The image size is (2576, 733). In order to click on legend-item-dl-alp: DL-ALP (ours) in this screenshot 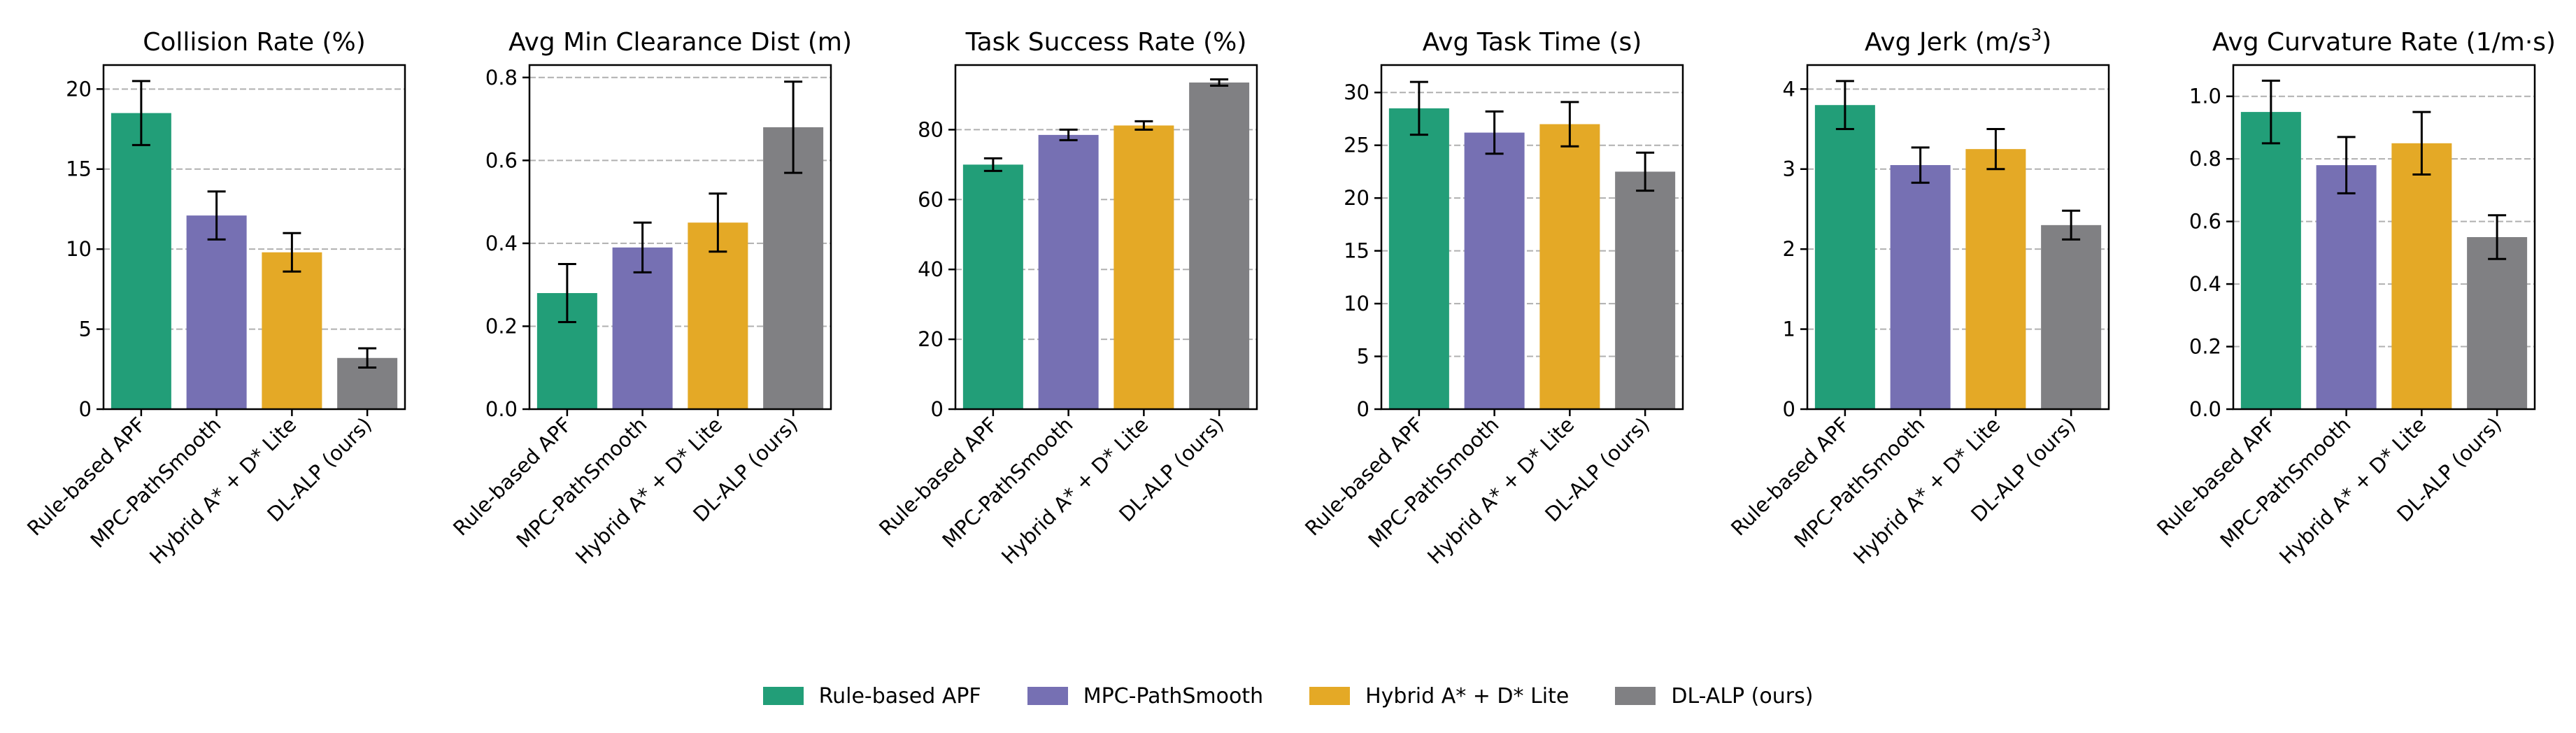, I will do `click(1714, 697)`.